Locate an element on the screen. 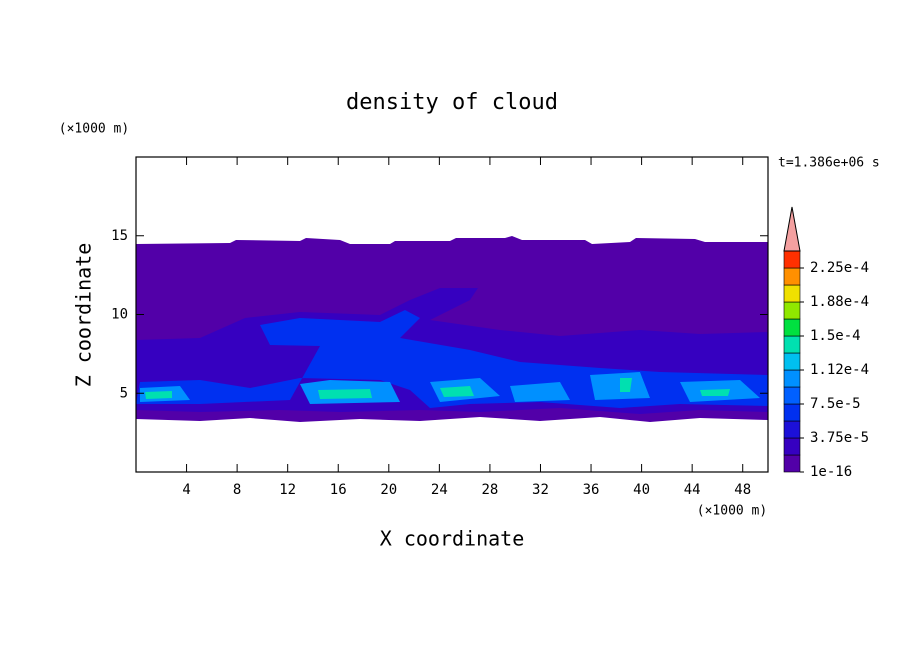 Image resolution: width=904 pixels, height=654 pixels. x-tick-label: 28 is located at coordinates (489, 490).